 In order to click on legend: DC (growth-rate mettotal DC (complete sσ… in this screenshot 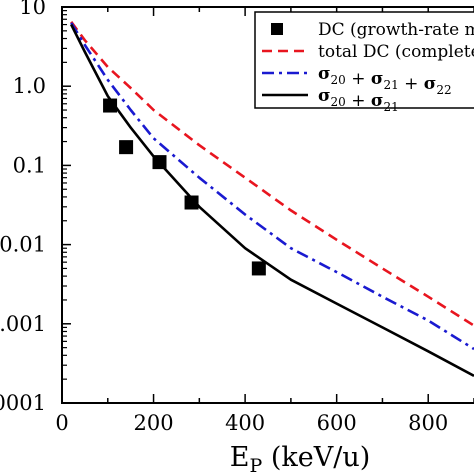, I will do `click(364, 62)`.